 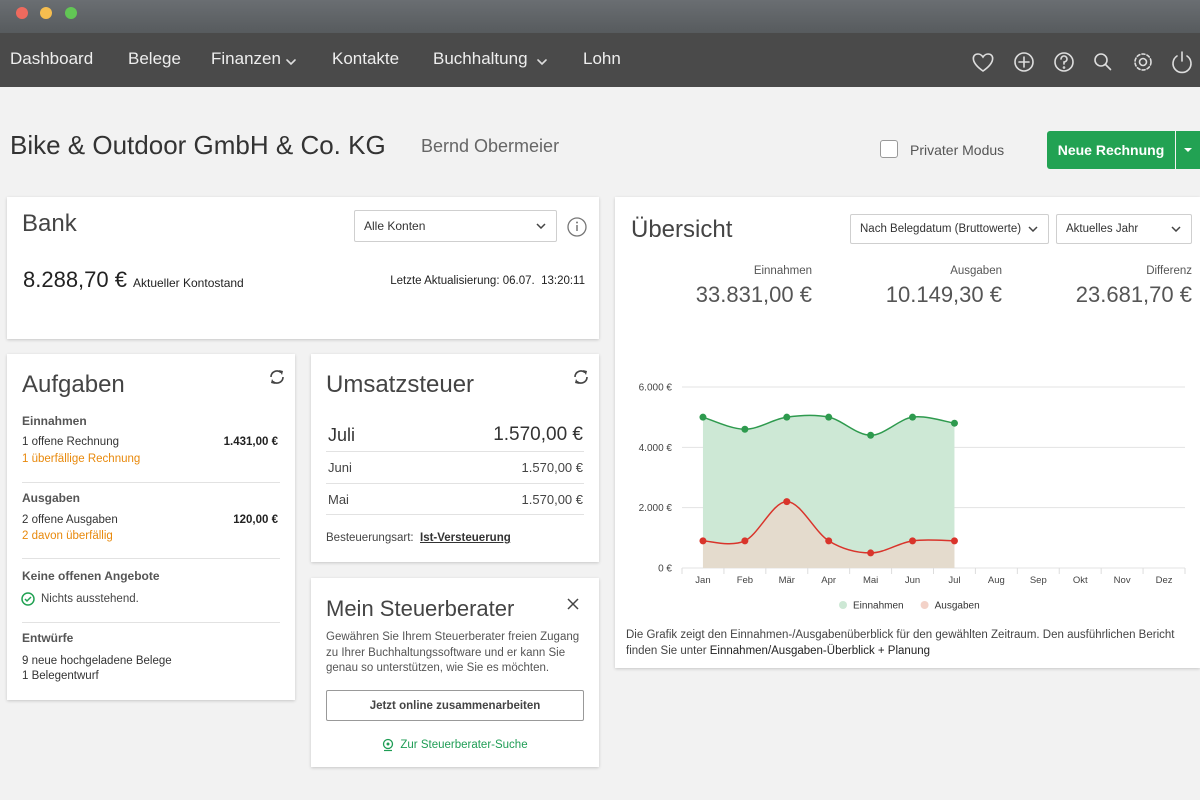 I want to click on nav-bar, so click(x=600, y=60).